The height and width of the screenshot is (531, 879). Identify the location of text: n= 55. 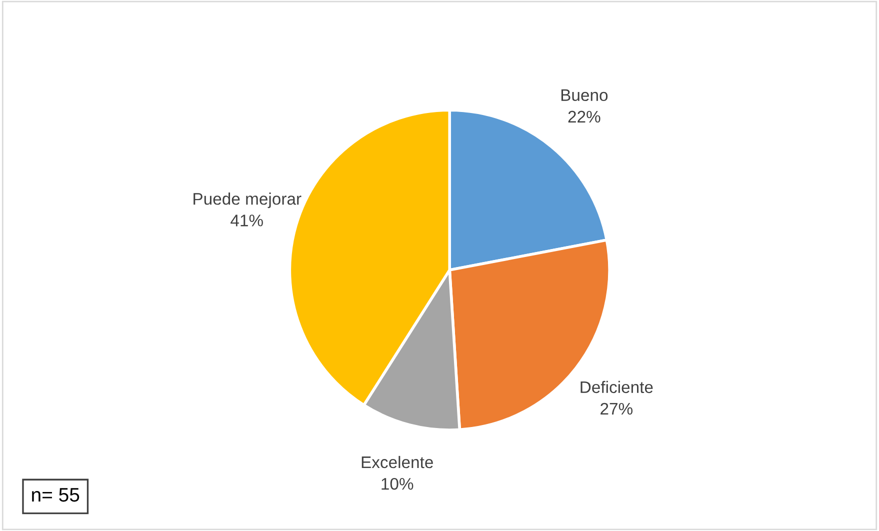
(56, 495).